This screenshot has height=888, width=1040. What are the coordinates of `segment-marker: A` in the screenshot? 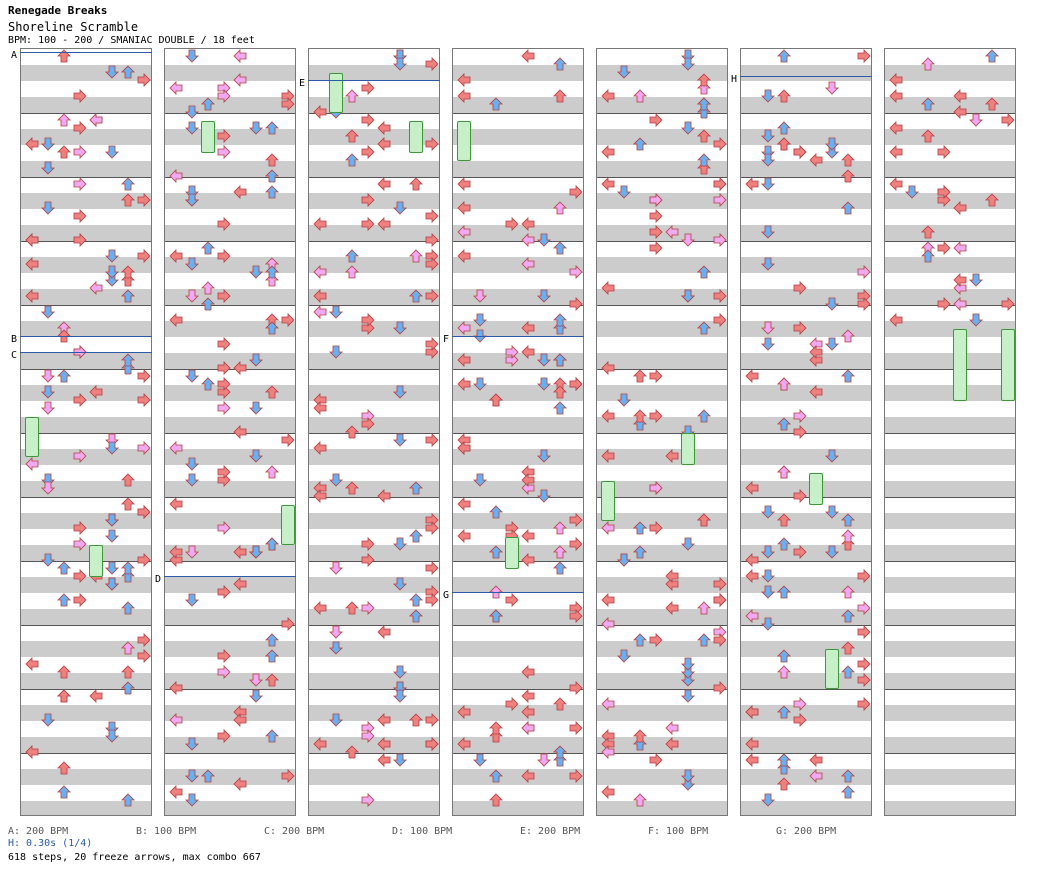 It's located at (14, 55).